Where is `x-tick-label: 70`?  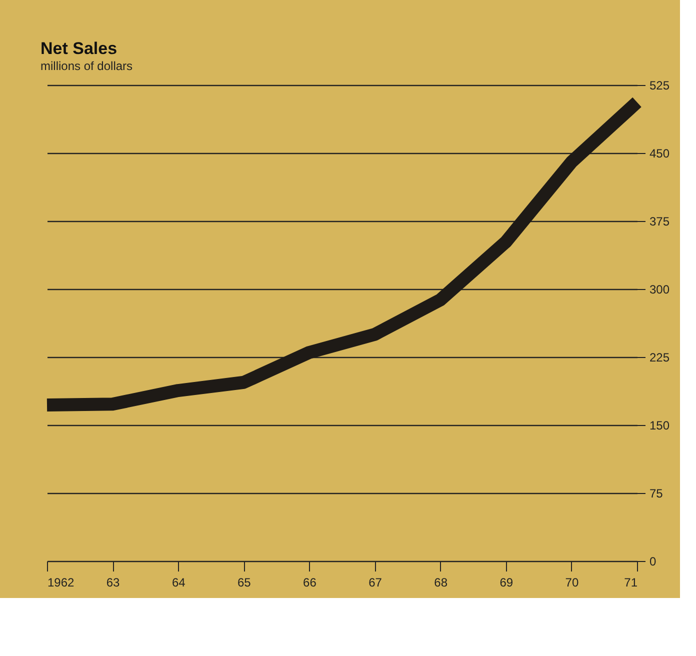
x-tick-label: 70 is located at coordinates (572, 583).